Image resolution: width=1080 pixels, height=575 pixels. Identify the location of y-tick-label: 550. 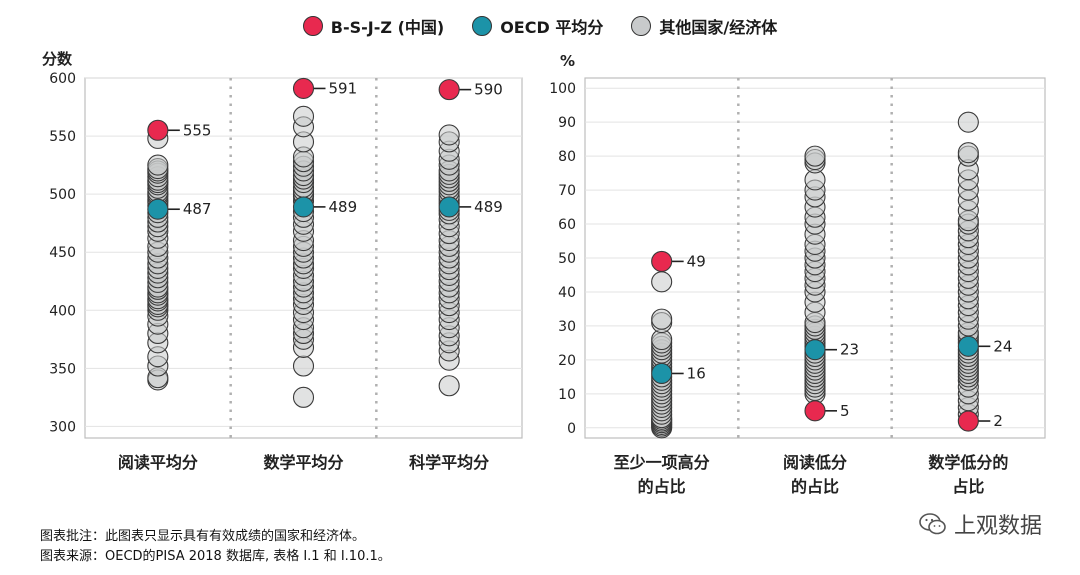
(62, 137).